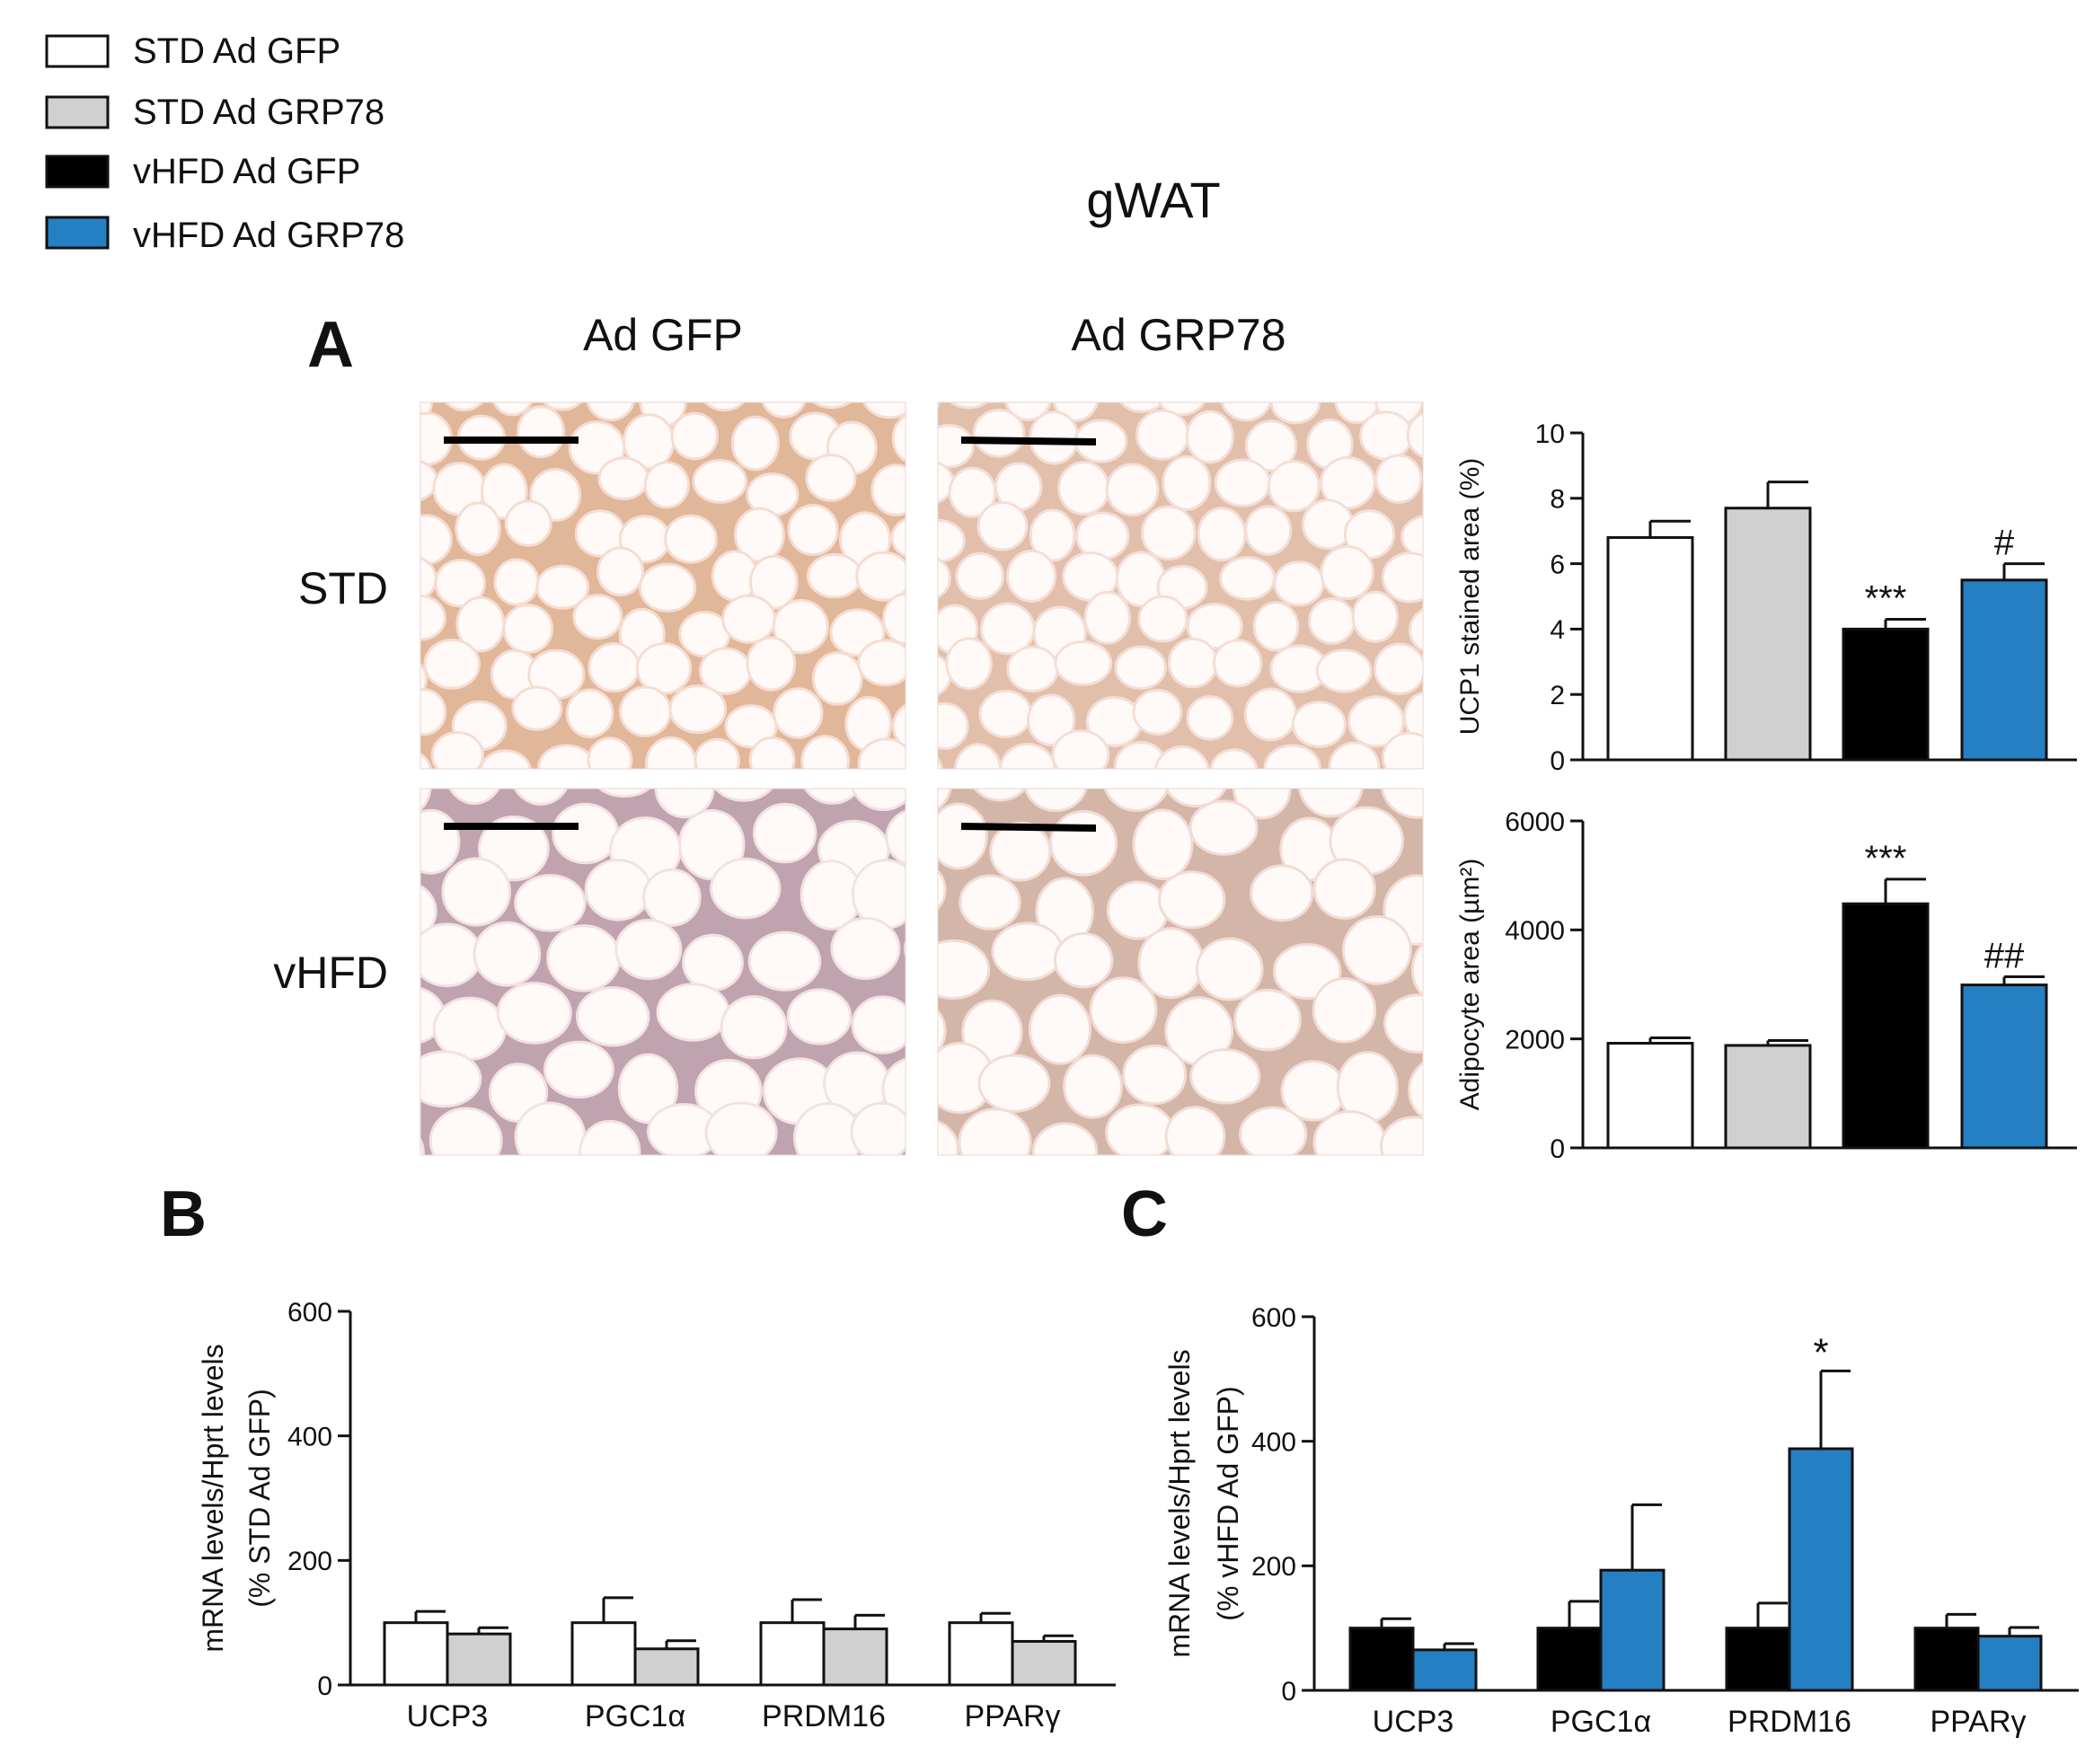 This screenshot has height=1764, width=2094. I want to click on micrograph-vhfd-grp78, so click(1181, 972).